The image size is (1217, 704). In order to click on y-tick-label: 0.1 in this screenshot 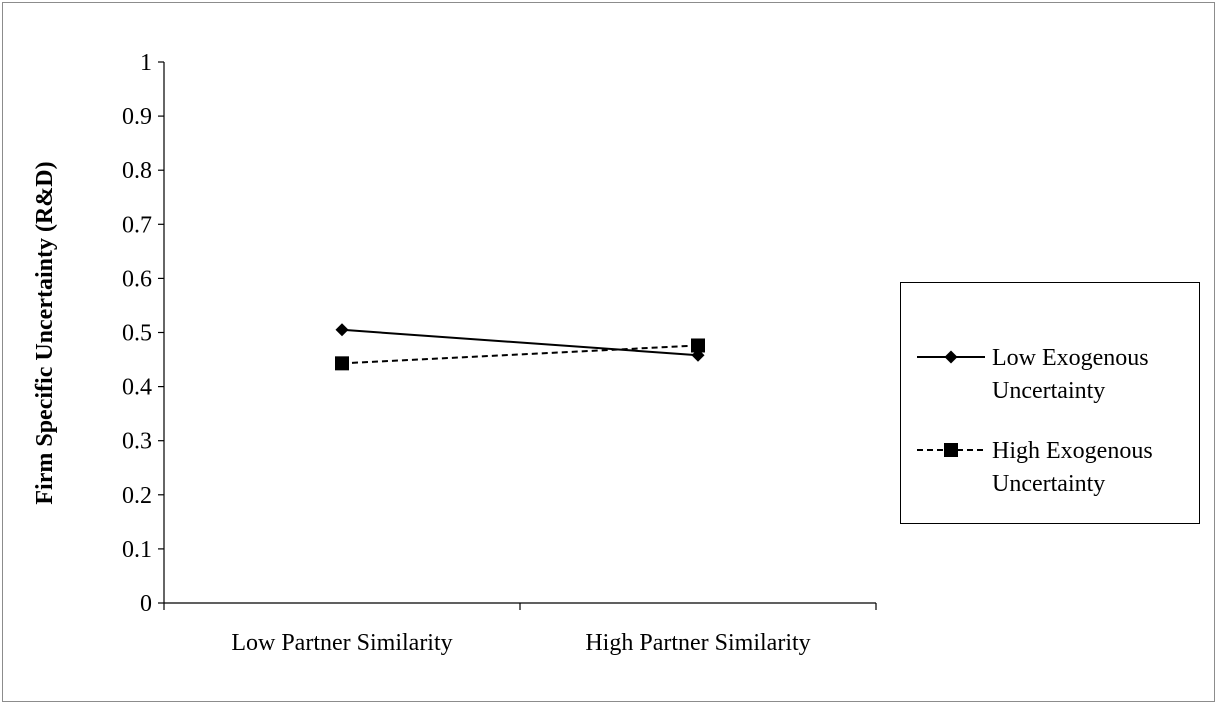, I will do `click(137, 550)`.